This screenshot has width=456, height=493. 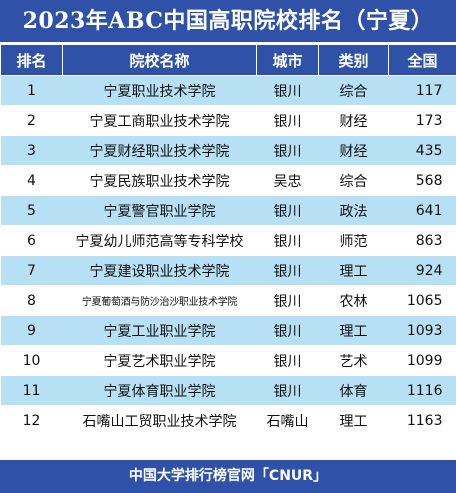 What do you see at coordinates (228, 476) in the screenshot?
I see `footer-source: 中国大学排行榜官网「CNUR」` at bounding box center [228, 476].